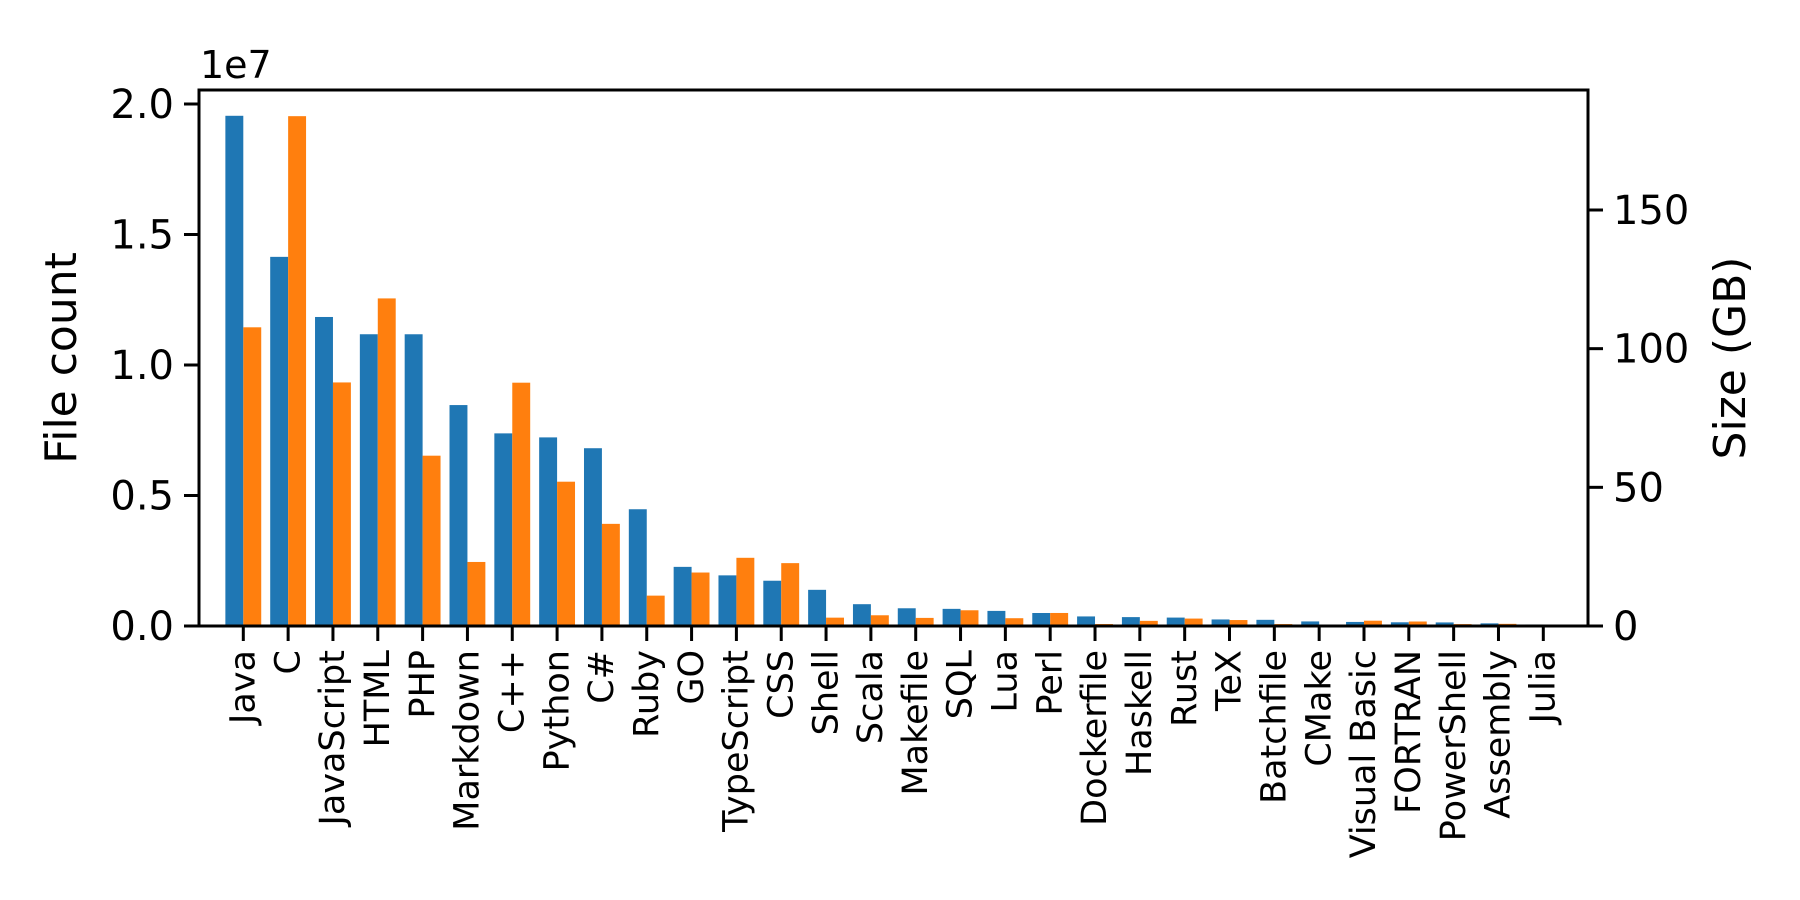 This screenshot has width=1800, height=900. Describe the element at coordinates (692, 677) in the screenshot. I see `x-tick-label: GO` at that location.